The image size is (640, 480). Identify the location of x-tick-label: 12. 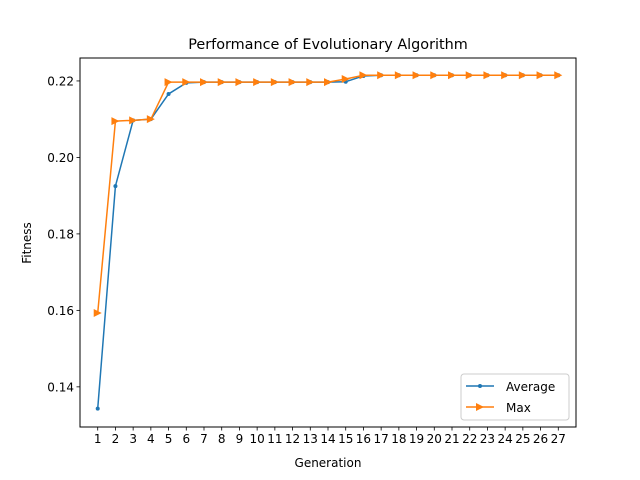
(292, 439).